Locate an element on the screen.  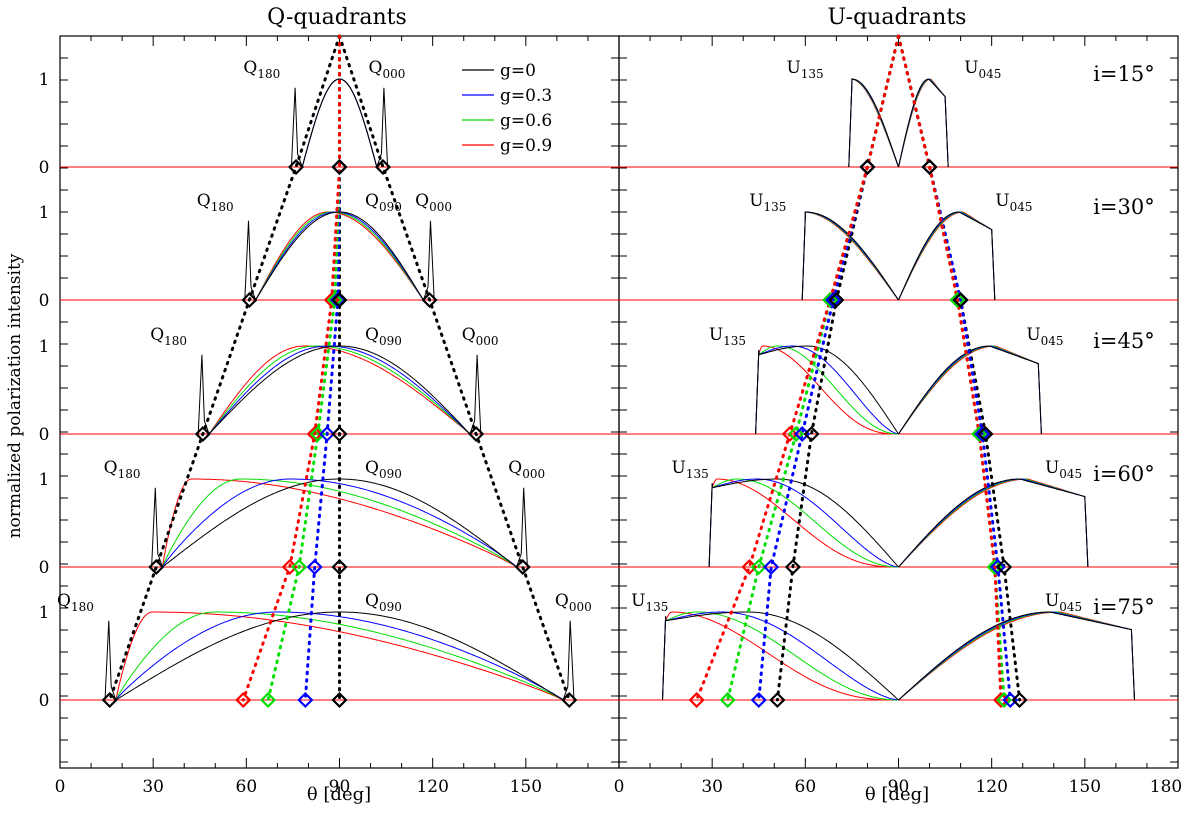
u-left-marker-trace-g0.3 is located at coordinates (828, 368).